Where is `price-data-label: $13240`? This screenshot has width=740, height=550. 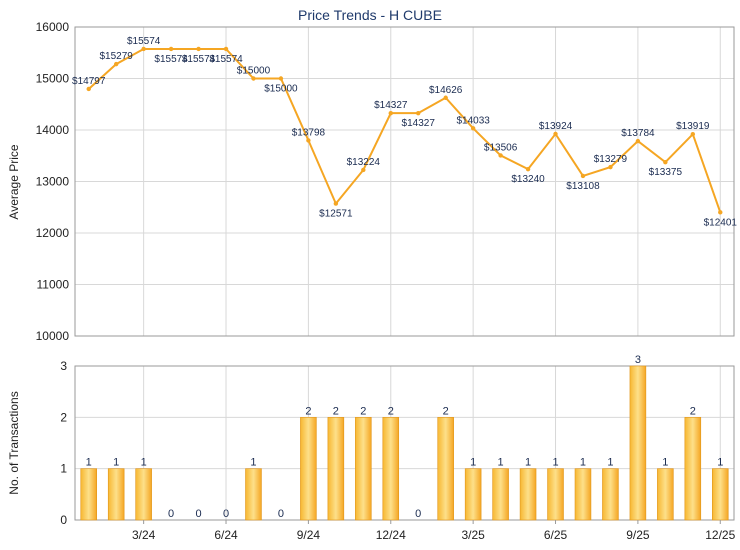
price-data-label: $13240 is located at coordinates (528, 179).